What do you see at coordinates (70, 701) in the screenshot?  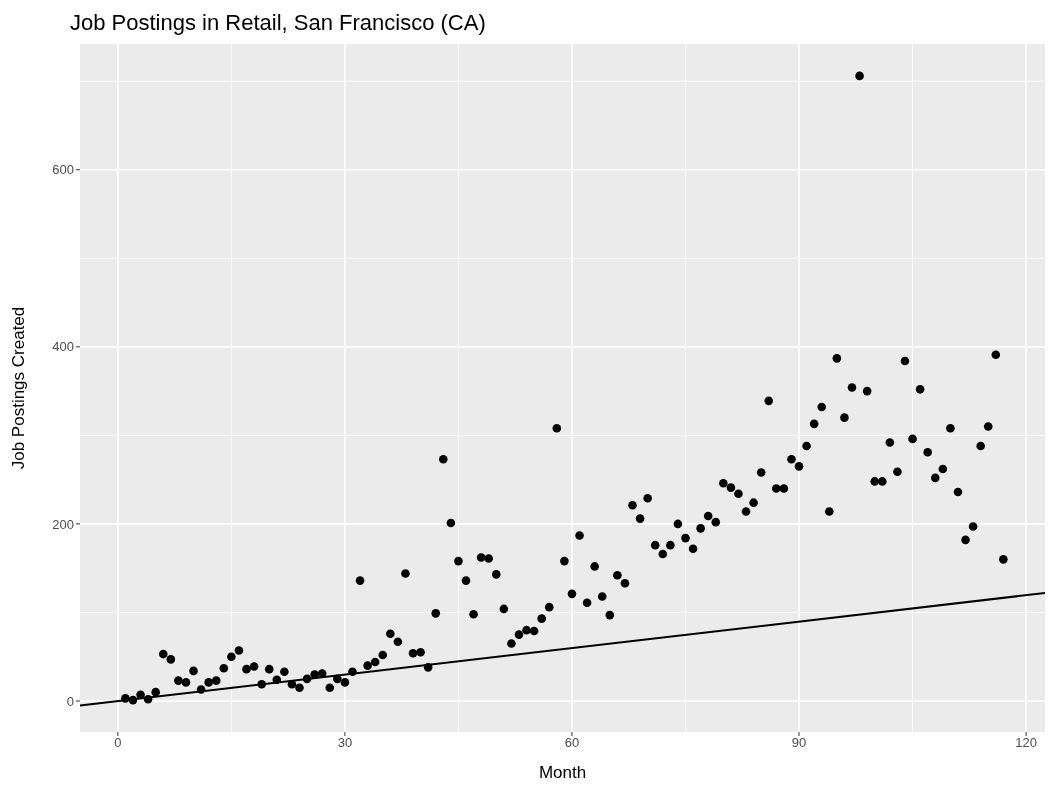 I see `y-tick-label: 0` at bounding box center [70, 701].